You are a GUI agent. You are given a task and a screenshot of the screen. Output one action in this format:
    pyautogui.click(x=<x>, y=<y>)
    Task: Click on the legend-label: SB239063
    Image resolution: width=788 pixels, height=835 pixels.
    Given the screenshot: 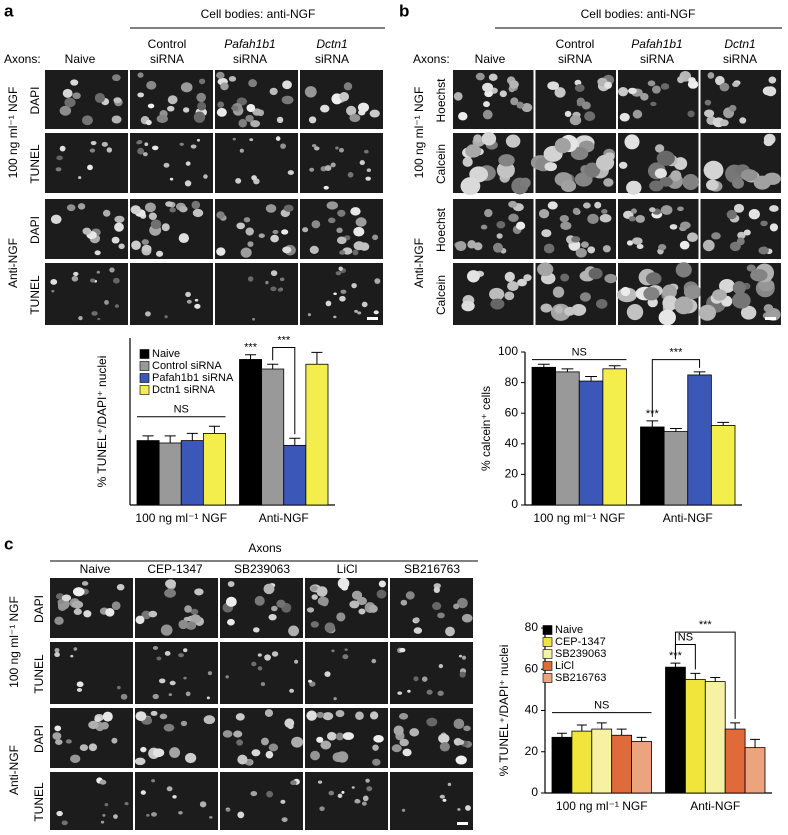 What is the action you would take?
    pyautogui.click(x=580, y=654)
    